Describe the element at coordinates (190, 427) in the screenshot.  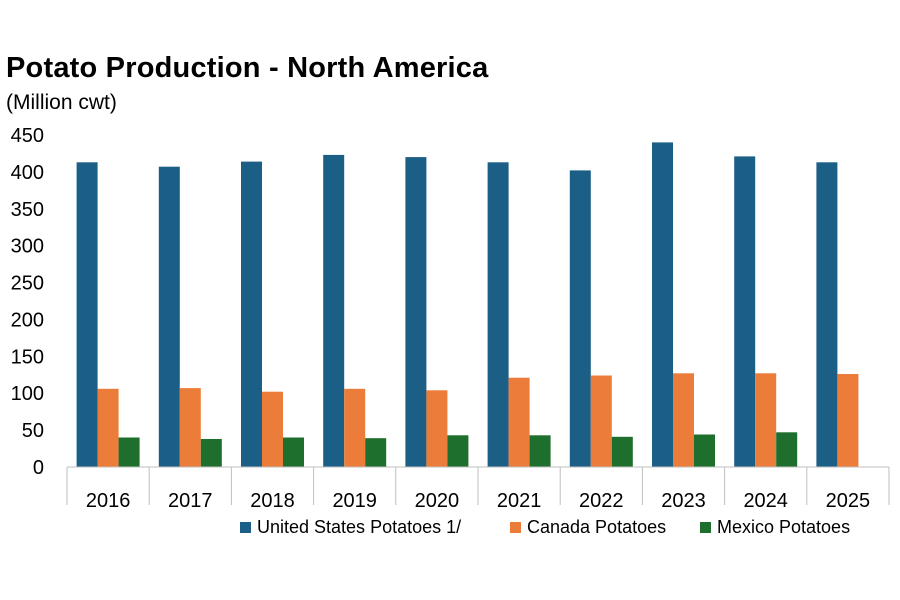
I see `bar-canada-2017` at that location.